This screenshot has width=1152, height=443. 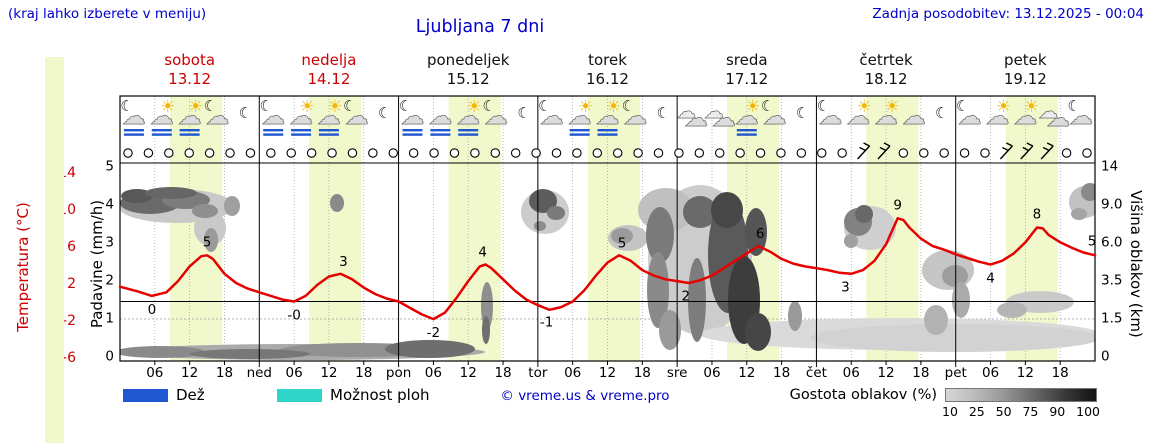 I want to click on location-hint: (kraj lahko izberete v meniju), so click(x=107, y=14).